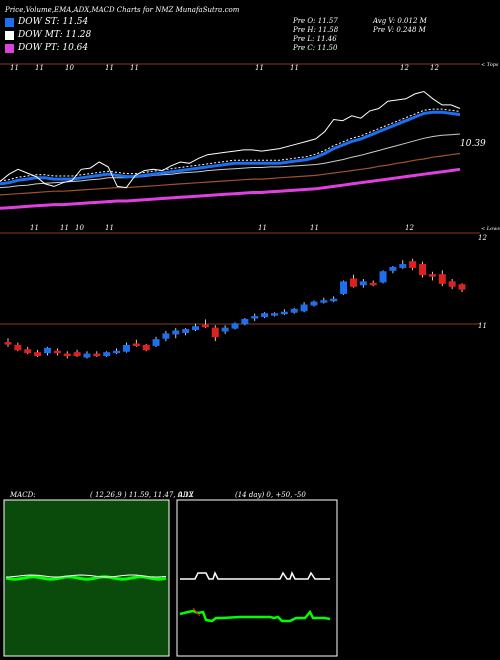 The height and width of the screenshot is (660, 500). I want to click on ema-mid-line, so click(230, 161).